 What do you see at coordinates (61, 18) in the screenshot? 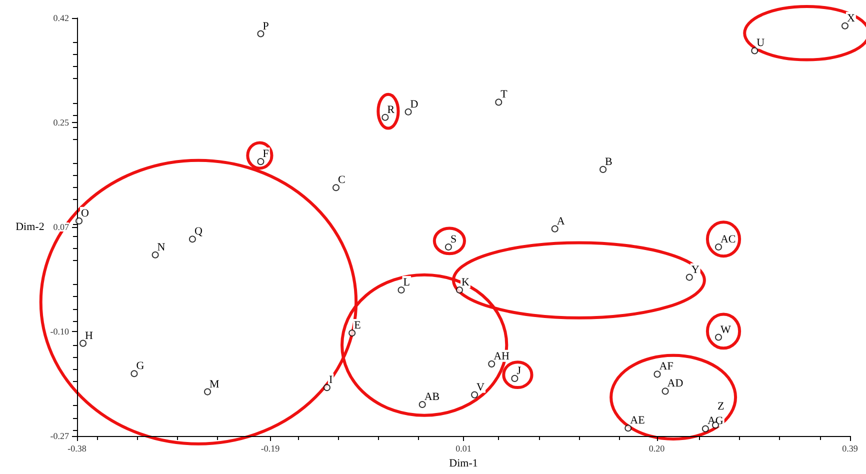
I see `y-tick-label: 0.42` at bounding box center [61, 18].